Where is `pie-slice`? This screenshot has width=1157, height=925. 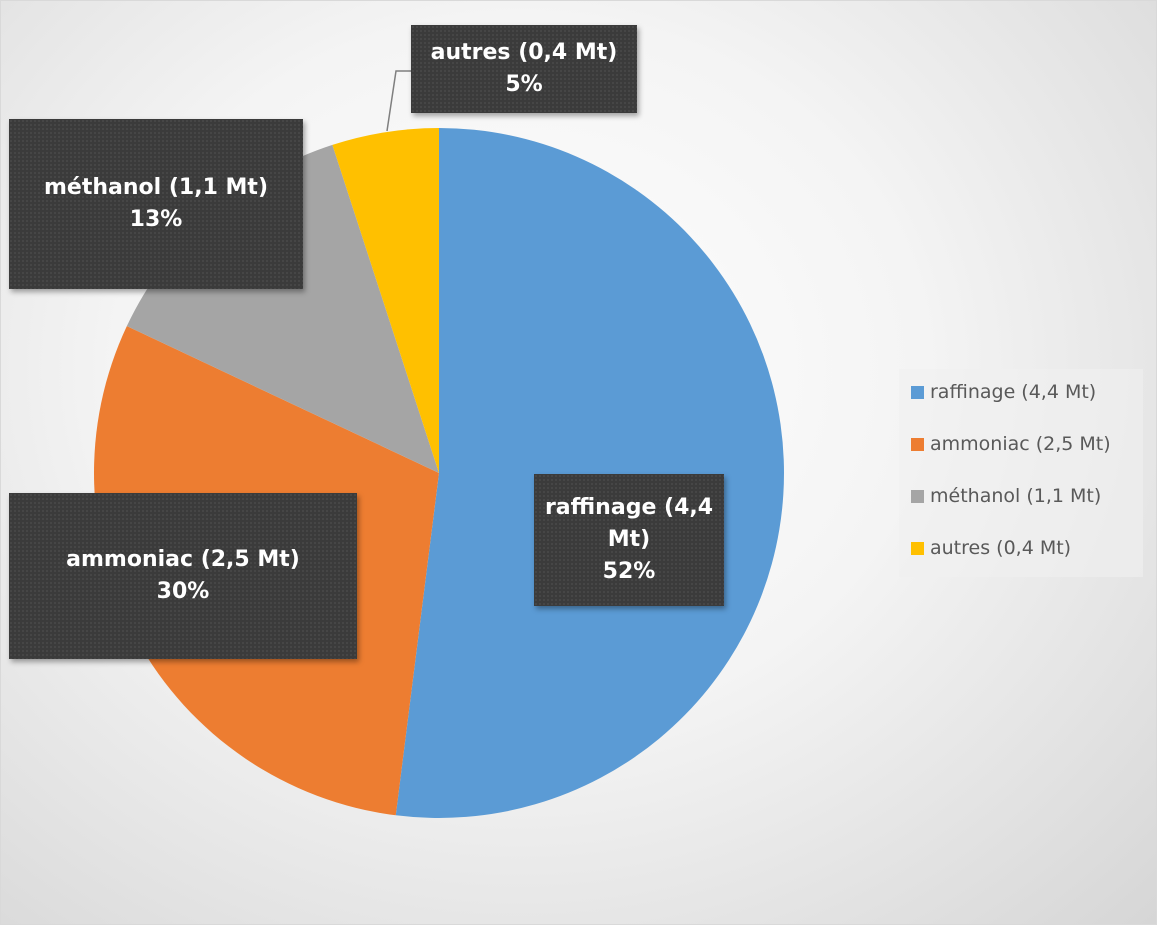 pie-slice is located at coordinates (385, 300).